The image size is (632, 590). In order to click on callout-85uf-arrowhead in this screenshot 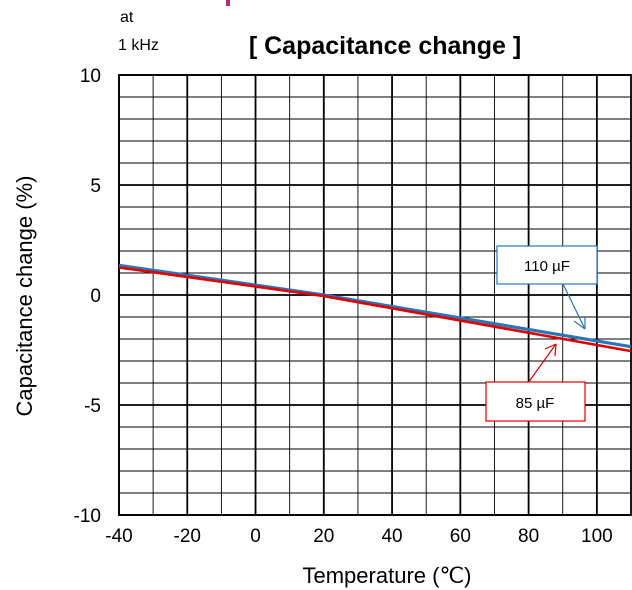, I will do `click(550, 350)`.